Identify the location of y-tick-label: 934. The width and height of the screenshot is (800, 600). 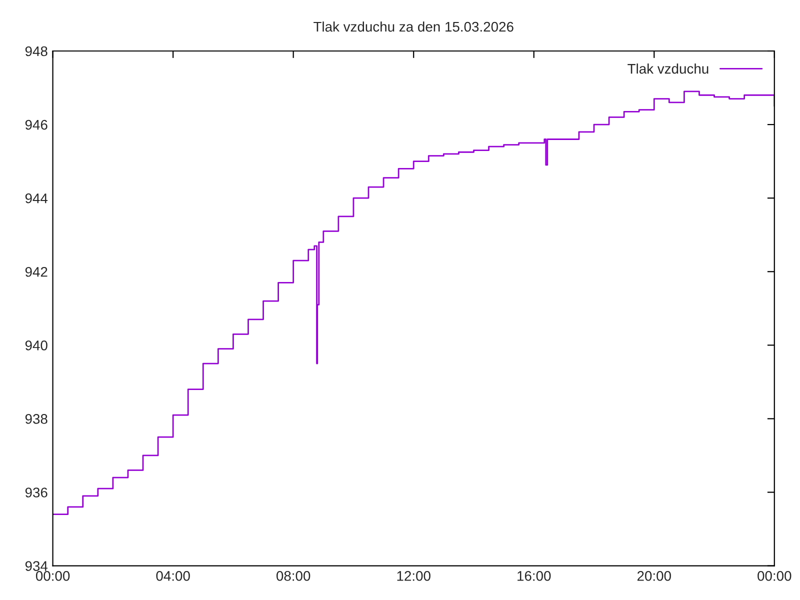
(36, 566).